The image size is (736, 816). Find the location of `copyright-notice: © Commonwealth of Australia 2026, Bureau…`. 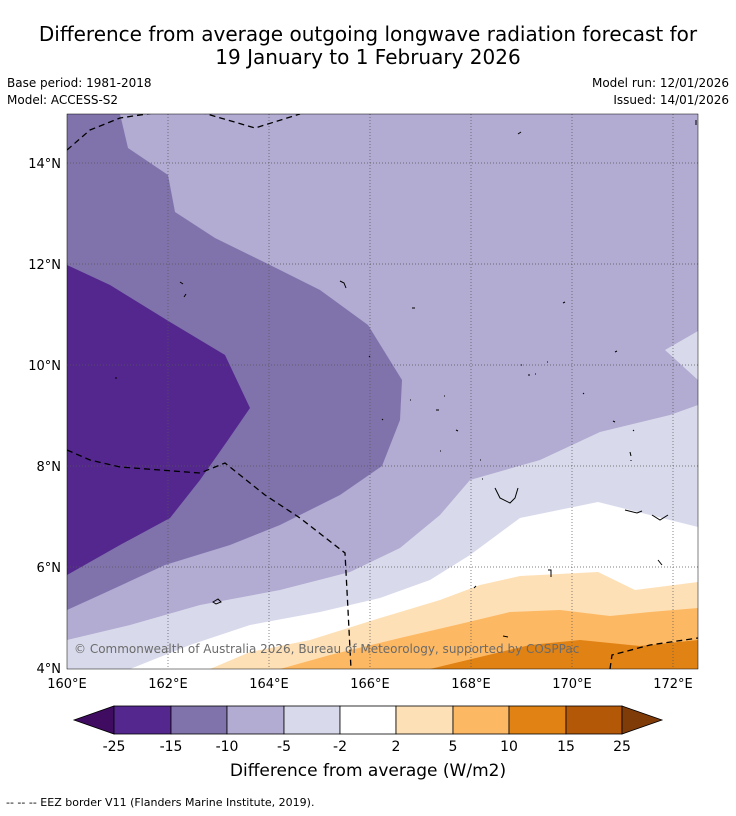

copyright-notice: © Commonwealth of Australia 2026, Bureau… is located at coordinates (326, 649).